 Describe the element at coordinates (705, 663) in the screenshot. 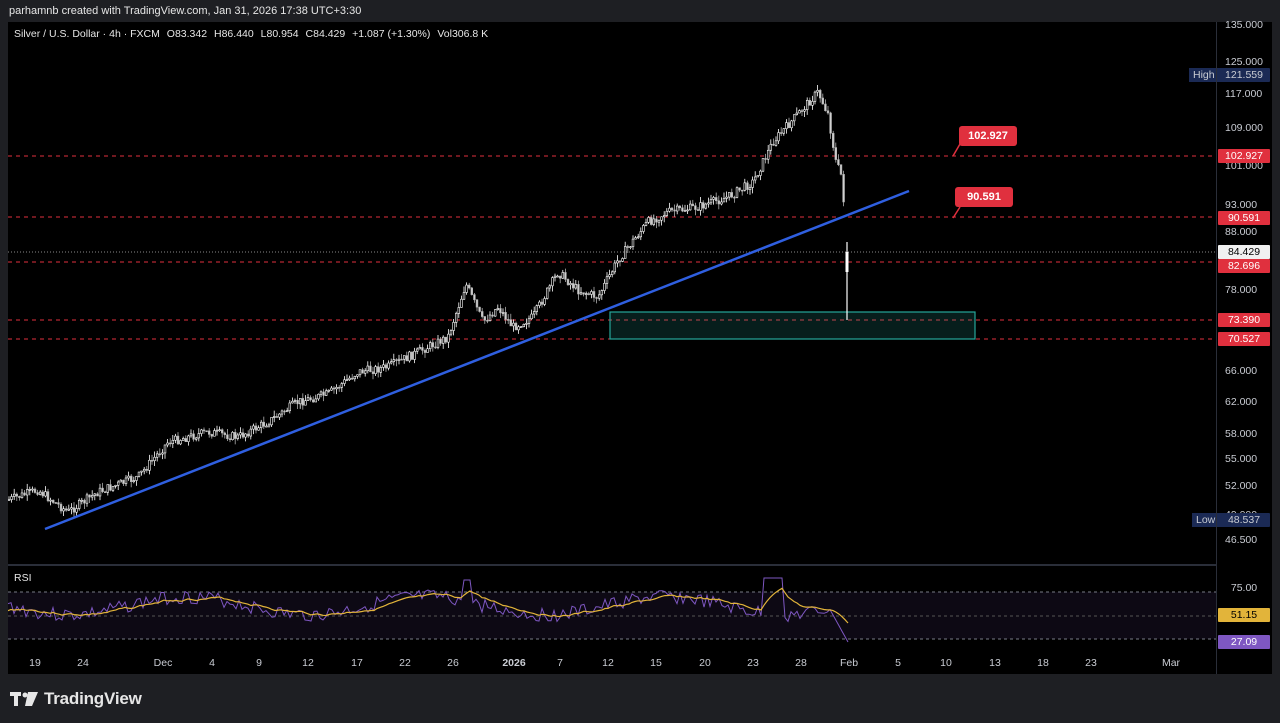

I see `time-tick: 20` at that location.